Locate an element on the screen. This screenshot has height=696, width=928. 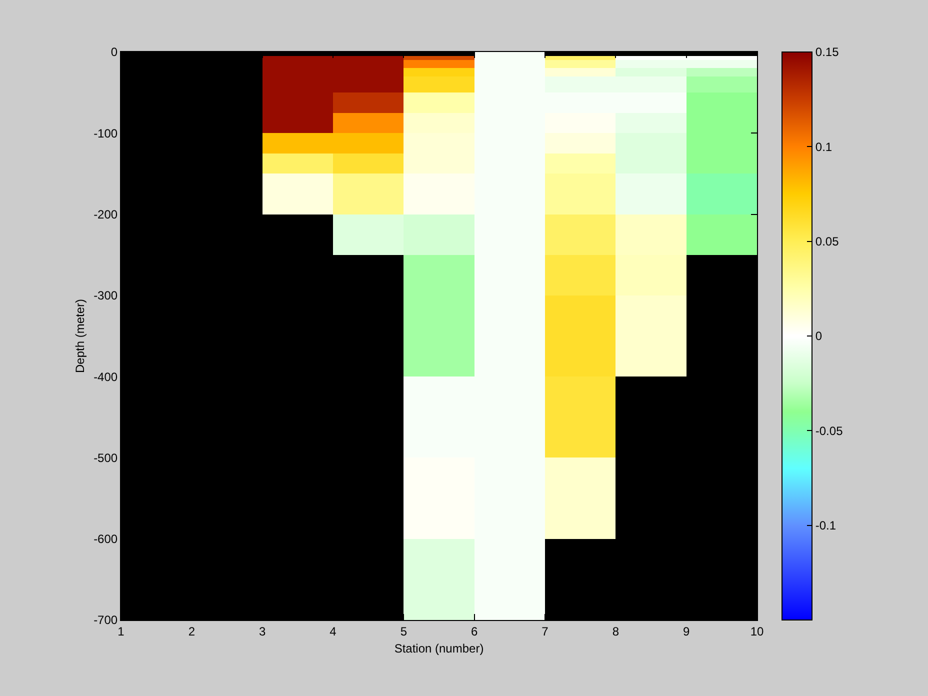
x-tick-label: 3 is located at coordinates (262, 631).